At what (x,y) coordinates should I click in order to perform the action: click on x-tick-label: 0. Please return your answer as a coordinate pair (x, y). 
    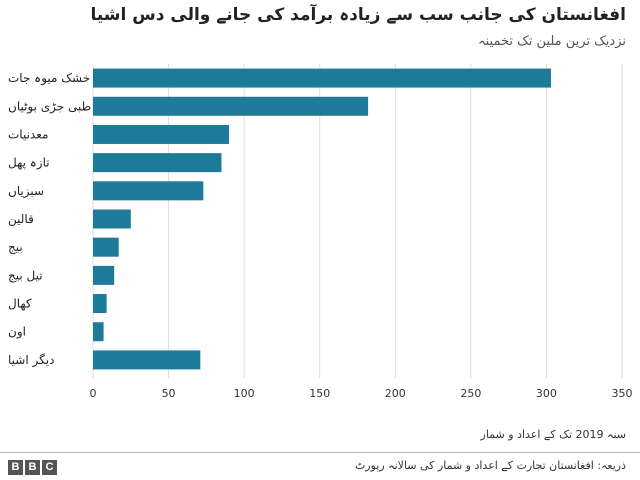
    Looking at the image, I should click on (93, 393).